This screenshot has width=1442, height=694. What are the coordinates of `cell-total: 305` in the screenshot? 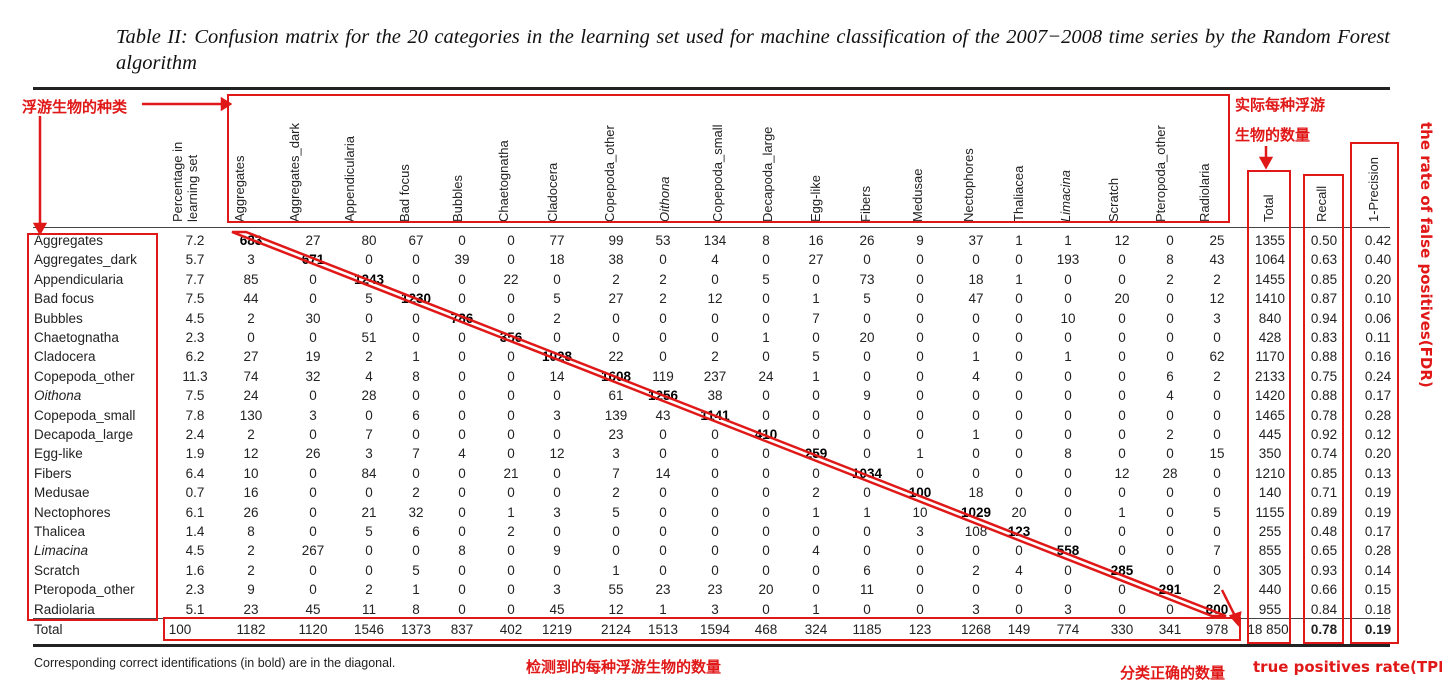 It's located at (1270, 570).